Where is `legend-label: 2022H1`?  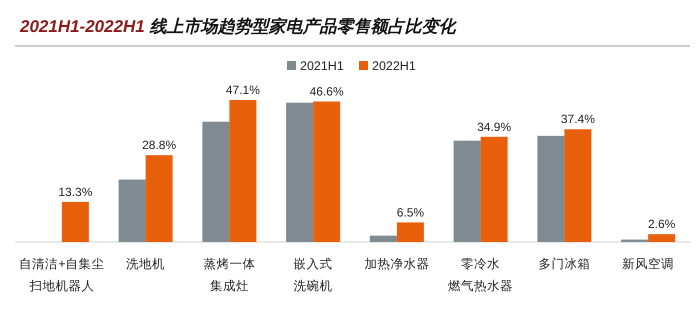
legend-label: 2022H1 is located at coordinates (394, 66).